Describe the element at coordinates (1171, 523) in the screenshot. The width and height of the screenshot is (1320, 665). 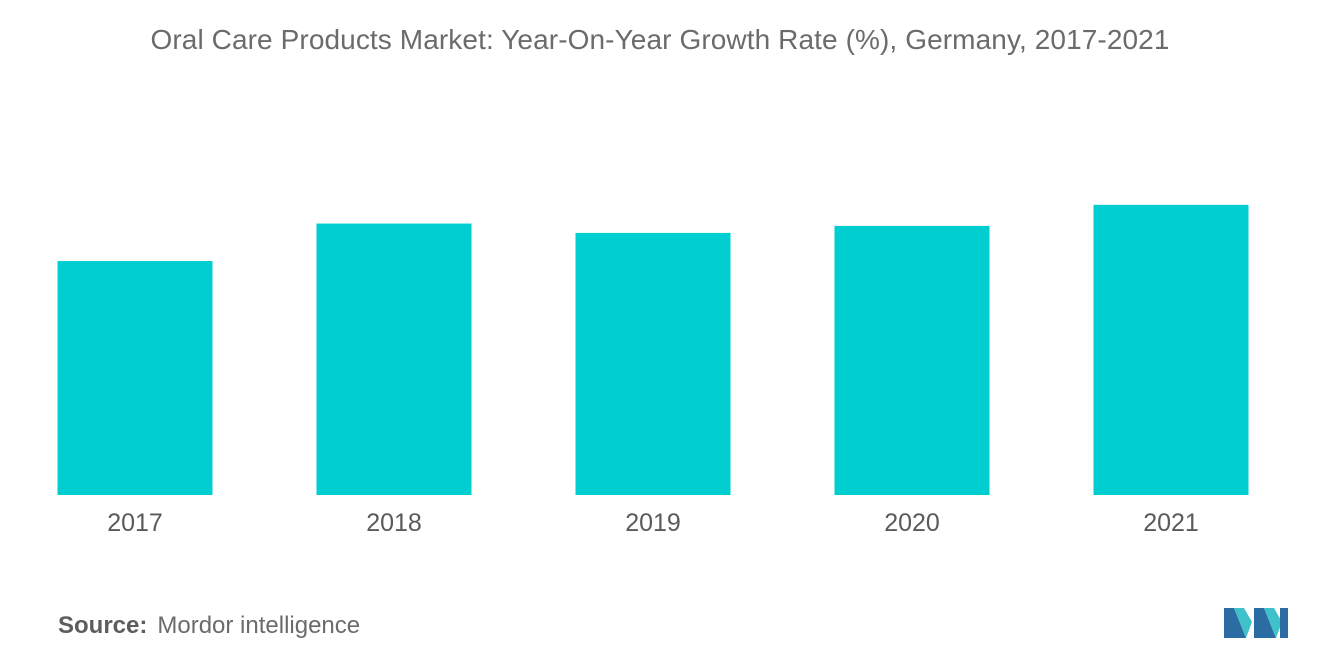
I see `x-tick-label-2021: 2021` at that location.